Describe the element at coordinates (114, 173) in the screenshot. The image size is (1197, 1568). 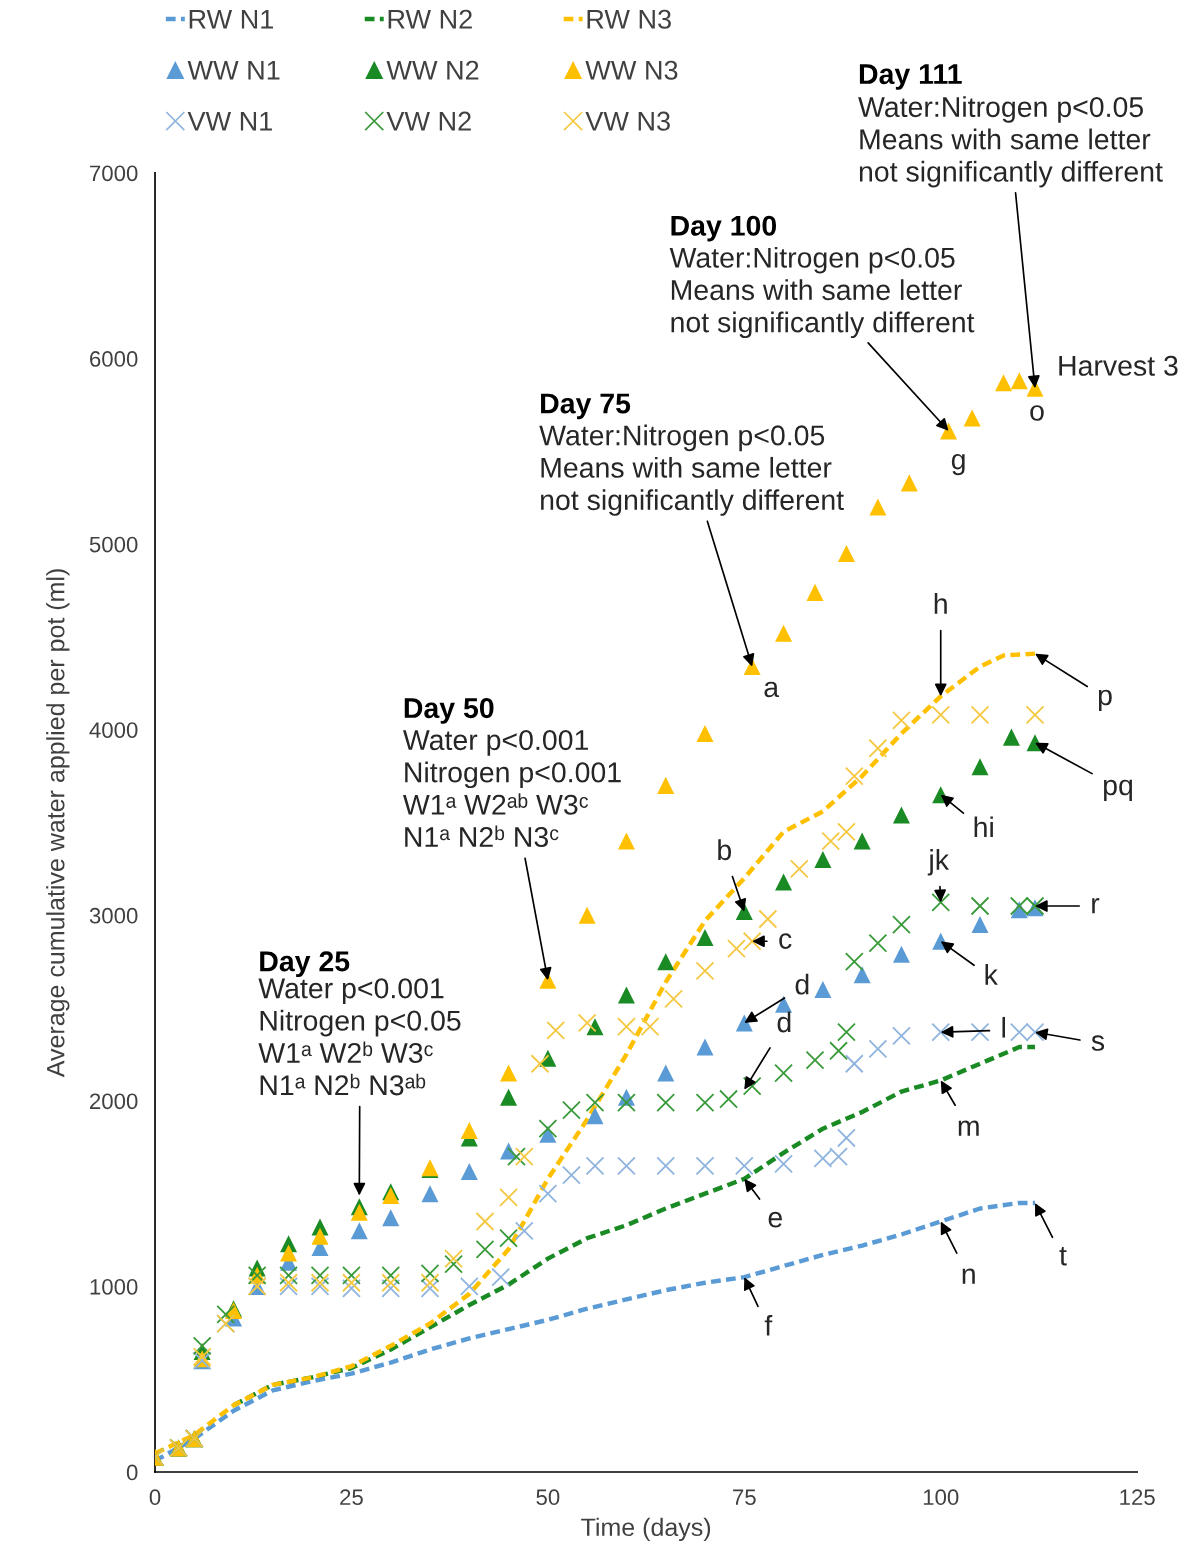
I see `y-tick-label: 7000` at that location.